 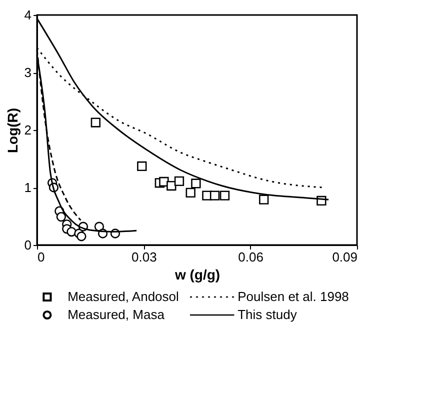 What do you see at coordinates (28, 130) in the screenshot?
I see `y-tick-label: 2` at bounding box center [28, 130].